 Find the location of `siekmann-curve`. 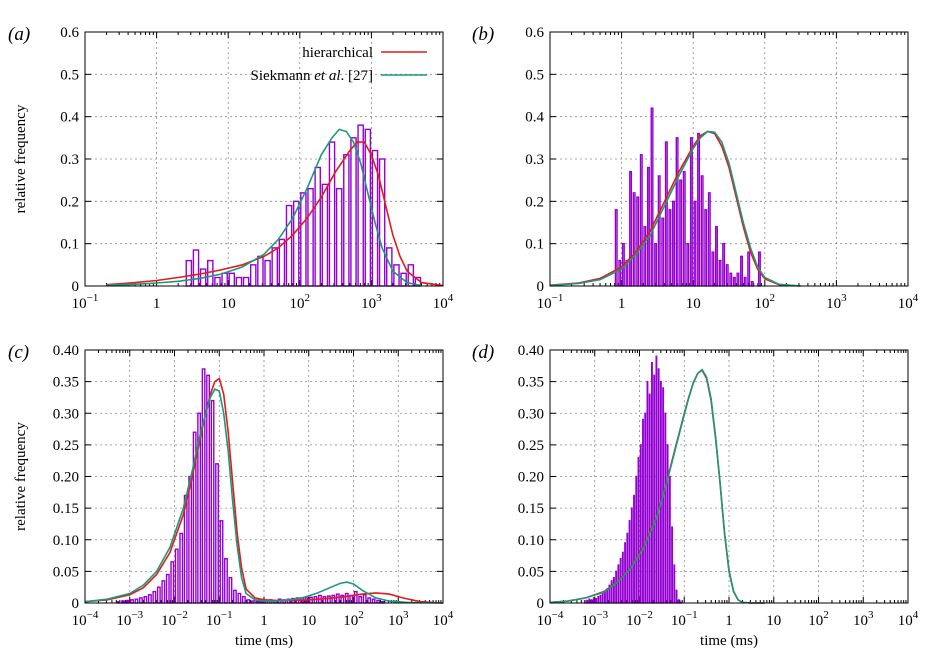

siekmann-curve is located at coordinates (657, 486).